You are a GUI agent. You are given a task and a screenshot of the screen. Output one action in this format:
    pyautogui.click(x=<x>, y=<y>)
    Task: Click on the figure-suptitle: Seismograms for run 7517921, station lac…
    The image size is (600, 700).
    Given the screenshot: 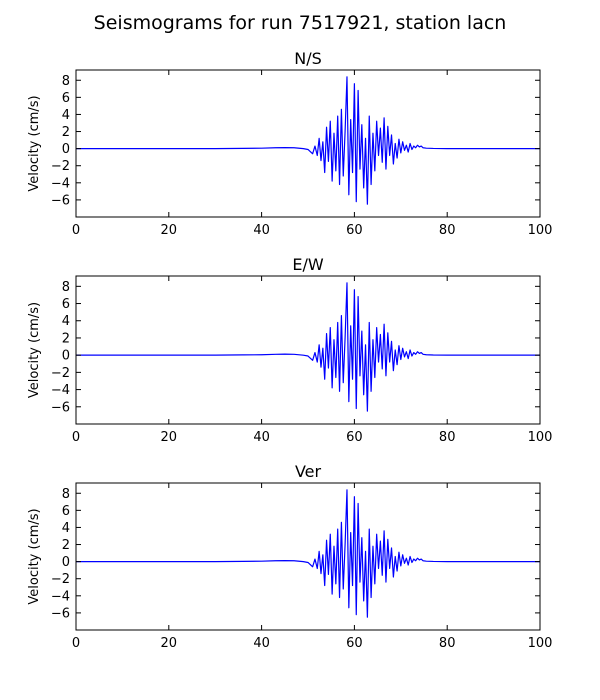 What is the action you would take?
    pyautogui.click(x=300, y=23)
    